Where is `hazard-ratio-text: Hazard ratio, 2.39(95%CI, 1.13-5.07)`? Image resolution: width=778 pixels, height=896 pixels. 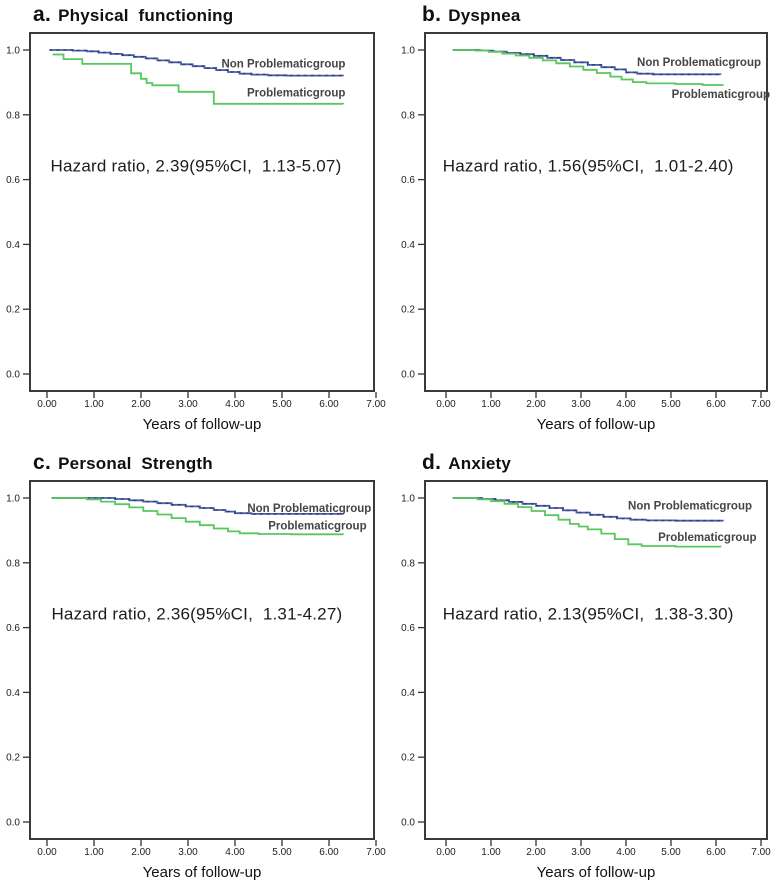 hazard-ratio-text: Hazard ratio, 2.39(95%CI, 1.13-5.07) is located at coordinates (196, 166).